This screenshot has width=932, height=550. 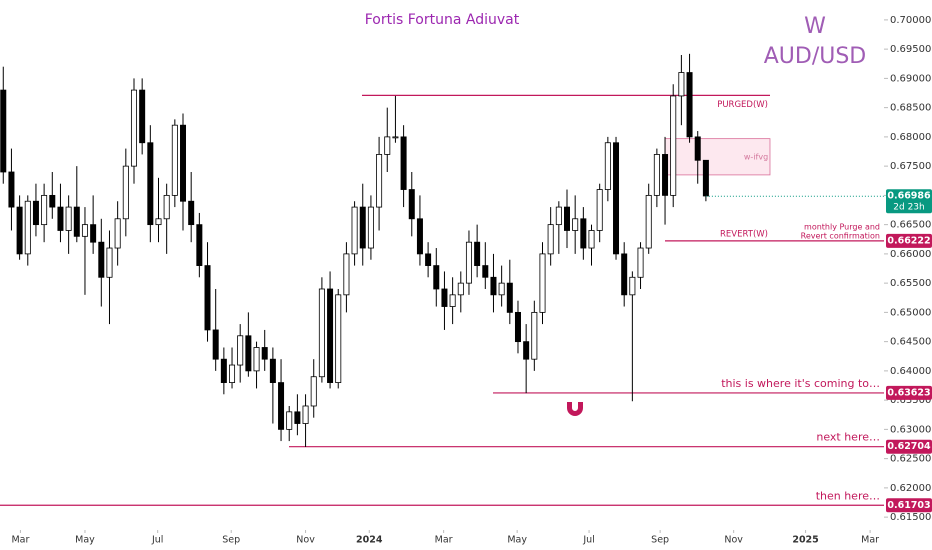 I want to click on x-tick-label: Mar, so click(x=870, y=540).